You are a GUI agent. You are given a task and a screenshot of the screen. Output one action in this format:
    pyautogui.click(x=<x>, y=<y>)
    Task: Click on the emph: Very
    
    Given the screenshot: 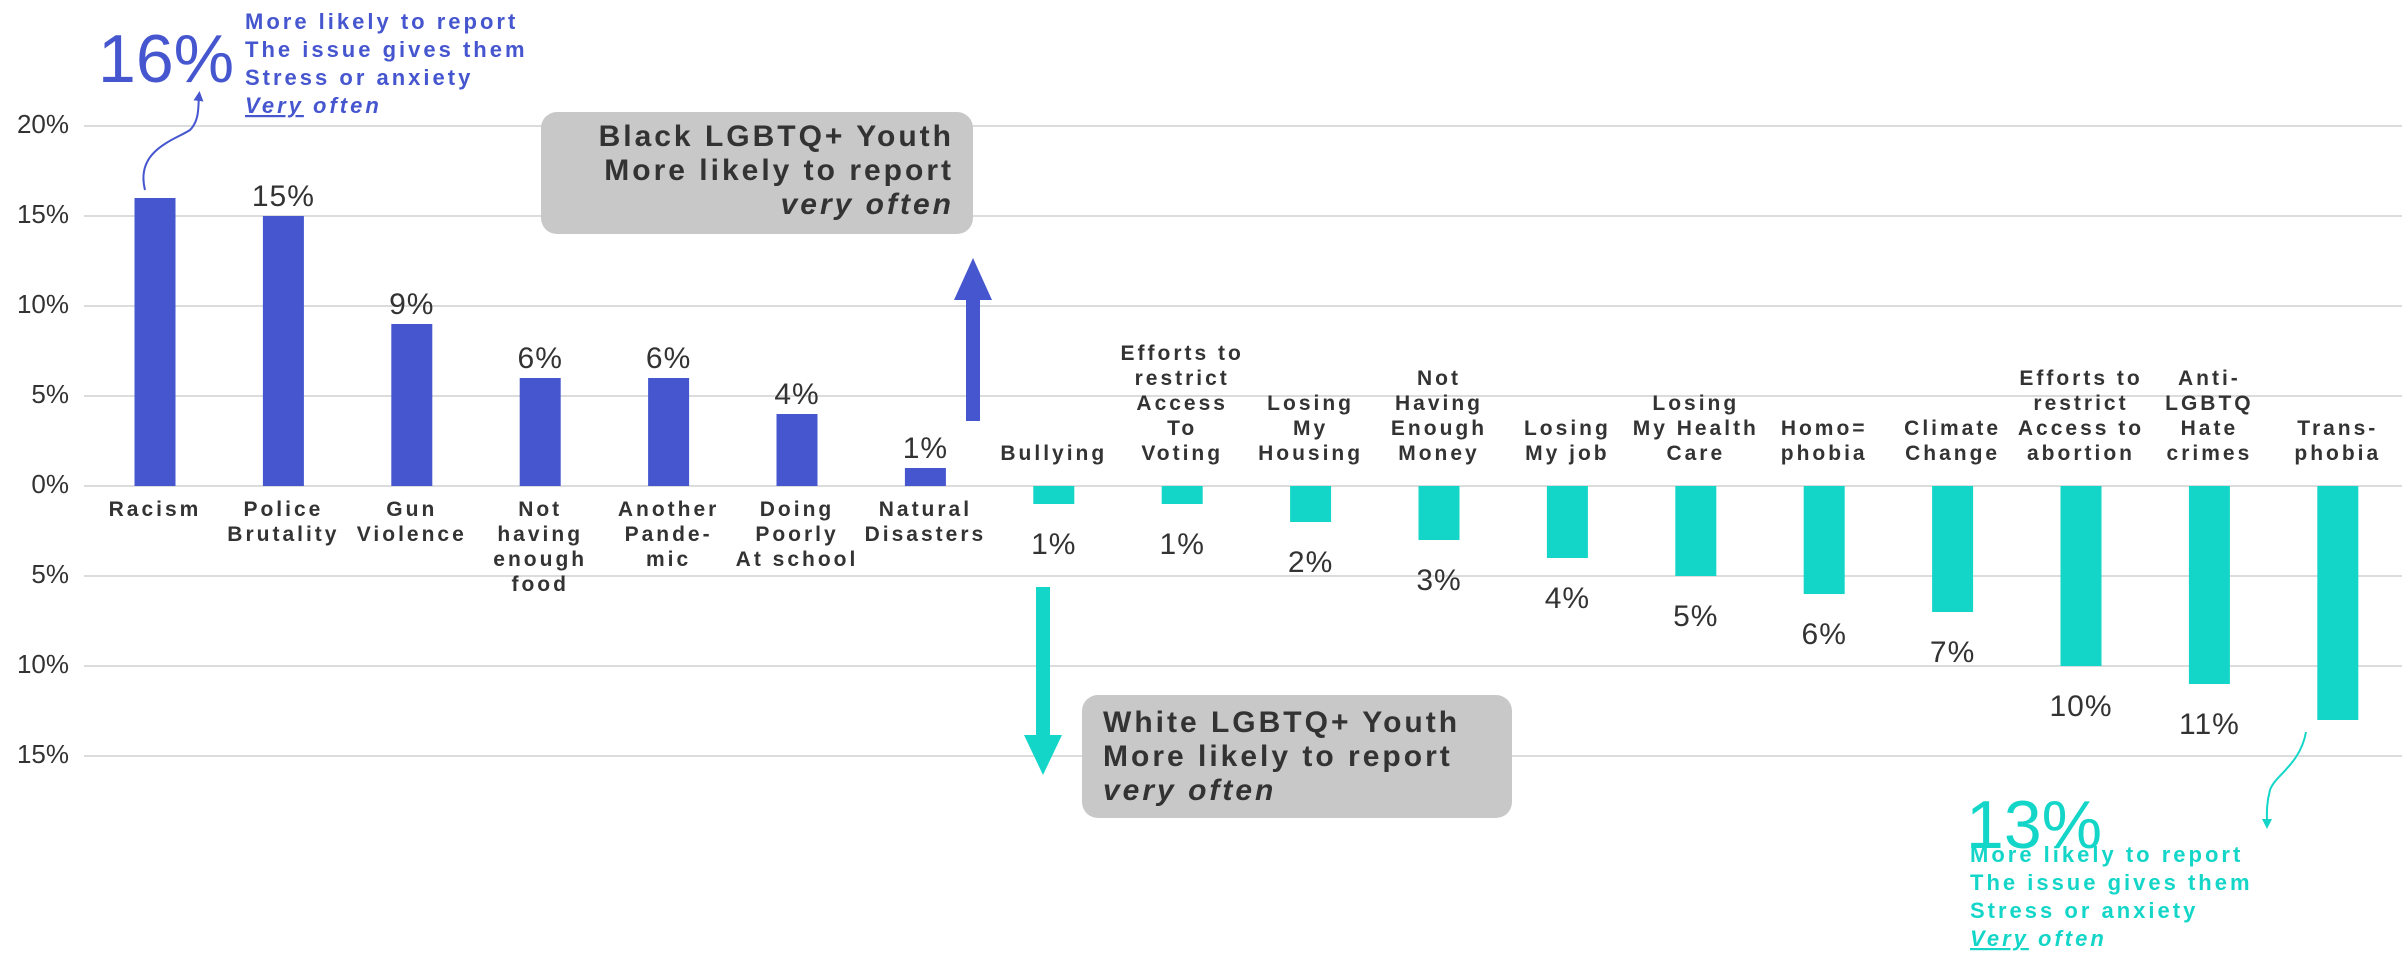 What is the action you would take?
    pyautogui.click(x=1999, y=938)
    